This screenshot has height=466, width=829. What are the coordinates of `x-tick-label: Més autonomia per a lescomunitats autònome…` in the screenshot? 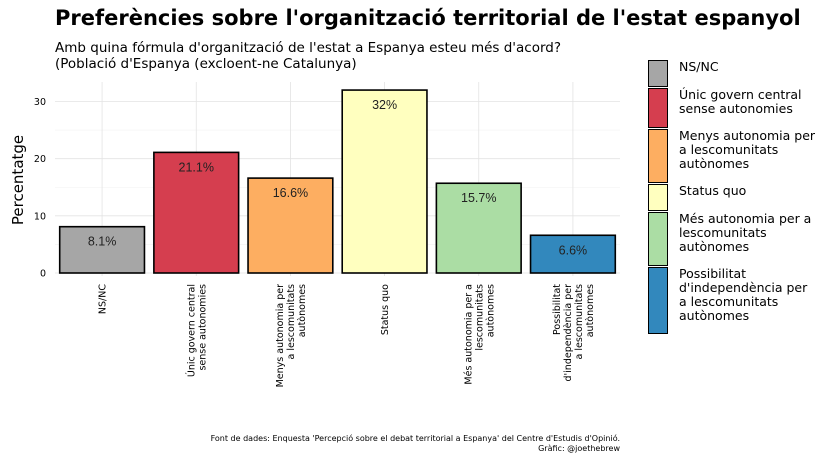 It's located at (479, 334).